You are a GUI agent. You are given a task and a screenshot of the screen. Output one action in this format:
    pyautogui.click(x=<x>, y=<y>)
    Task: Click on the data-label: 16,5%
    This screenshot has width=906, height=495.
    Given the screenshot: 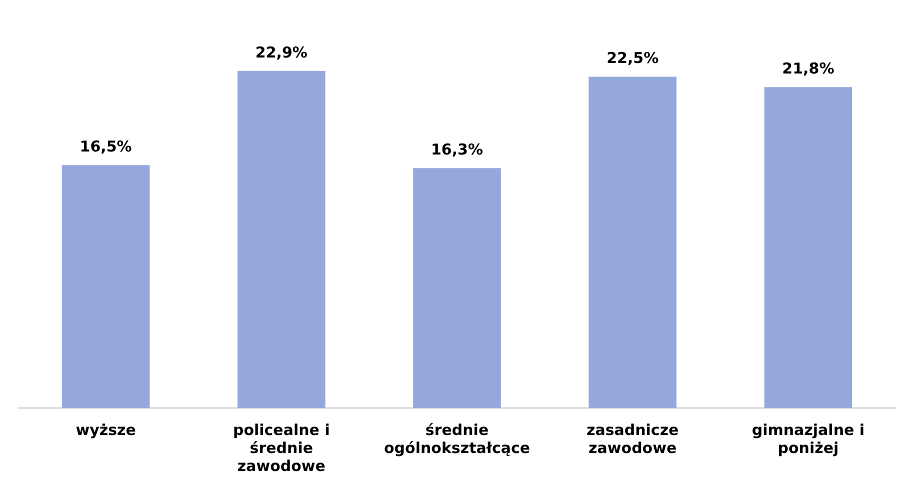 What is the action you would take?
    pyautogui.click(x=106, y=147)
    